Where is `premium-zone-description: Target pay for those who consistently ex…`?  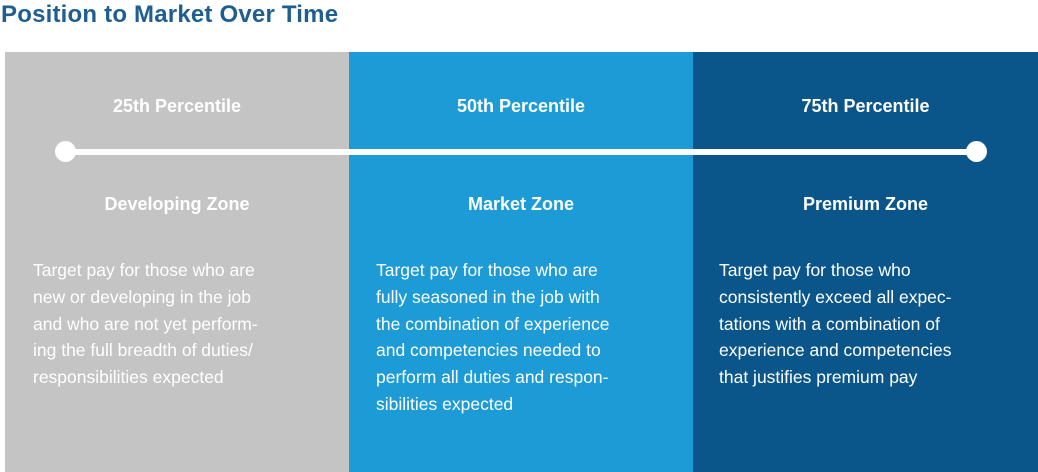
premium-zone-description: Target pay for those who consistently ex… is located at coordinates (835, 324).